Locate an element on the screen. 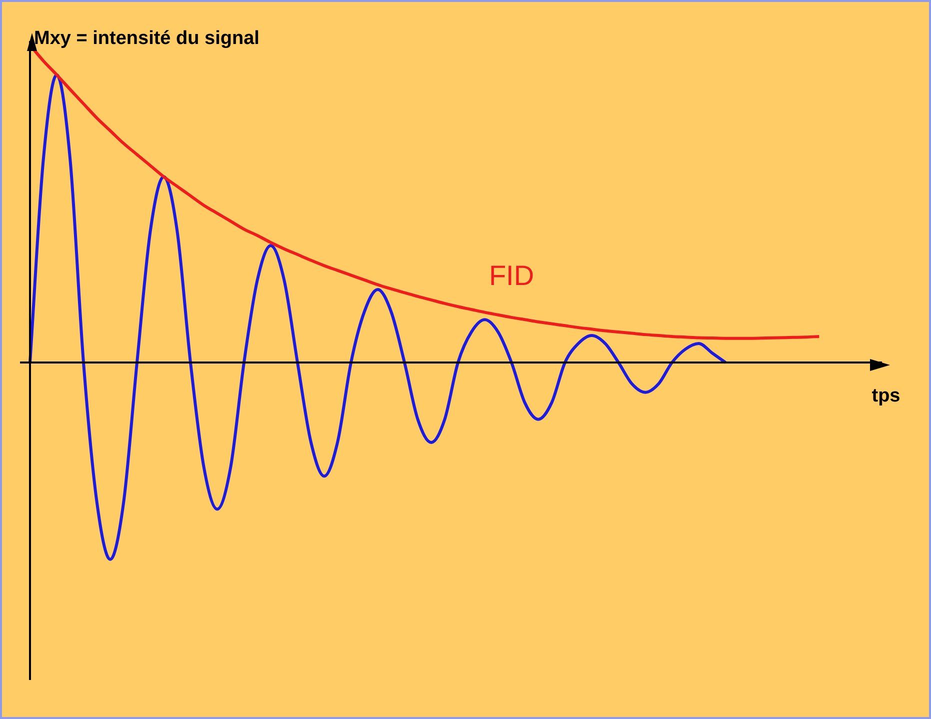 This screenshot has height=719, width=931. series-label: FID is located at coordinates (511, 276).